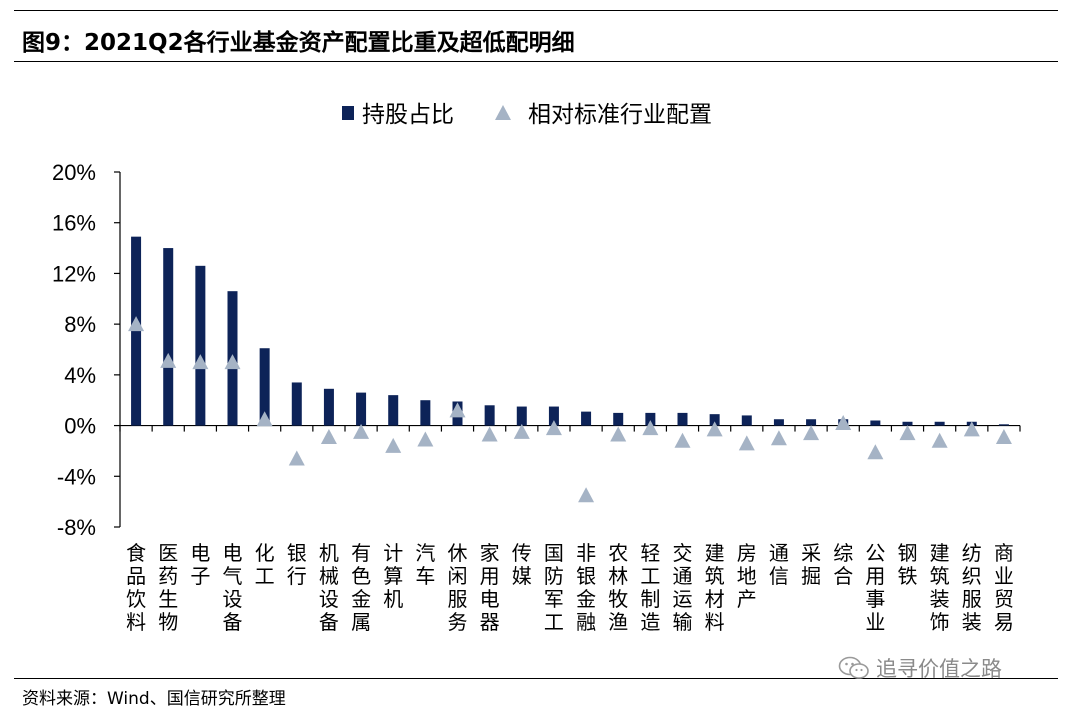 The image size is (1066, 715). I want to click on category-label: 采掘, so click(811, 564).